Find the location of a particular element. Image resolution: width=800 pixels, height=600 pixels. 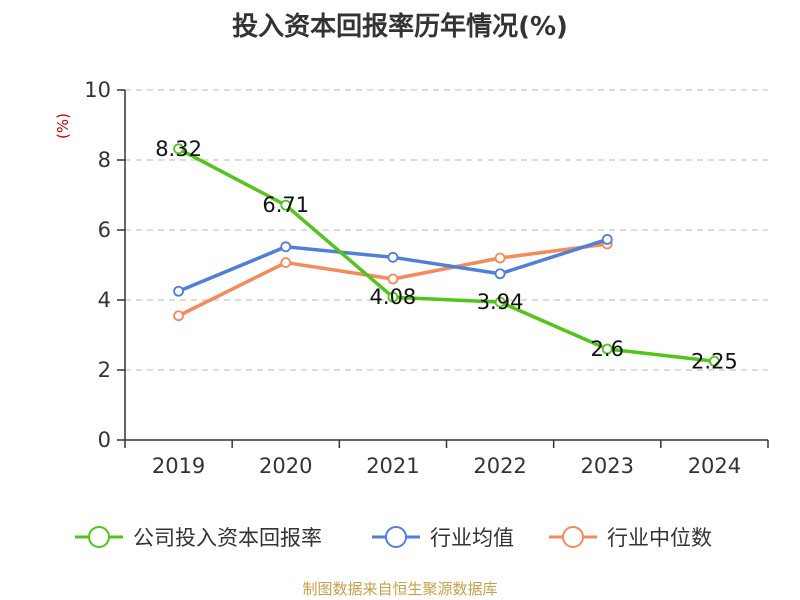

point-2-2019 is located at coordinates (178, 316).